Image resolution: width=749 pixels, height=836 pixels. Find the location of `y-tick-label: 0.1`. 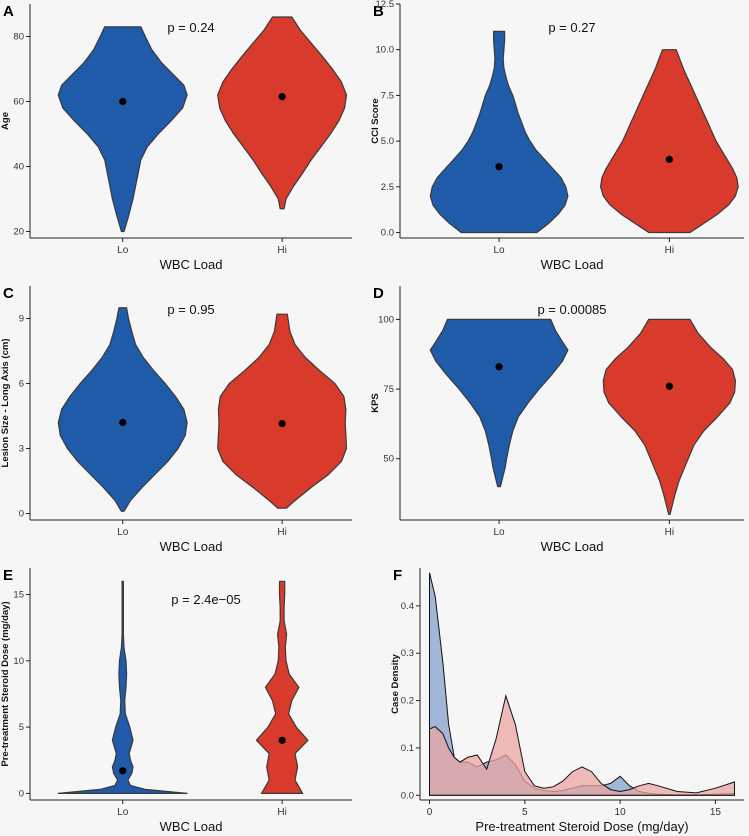

y-tick-label: 0.1 is located at coordinates (407, 748).